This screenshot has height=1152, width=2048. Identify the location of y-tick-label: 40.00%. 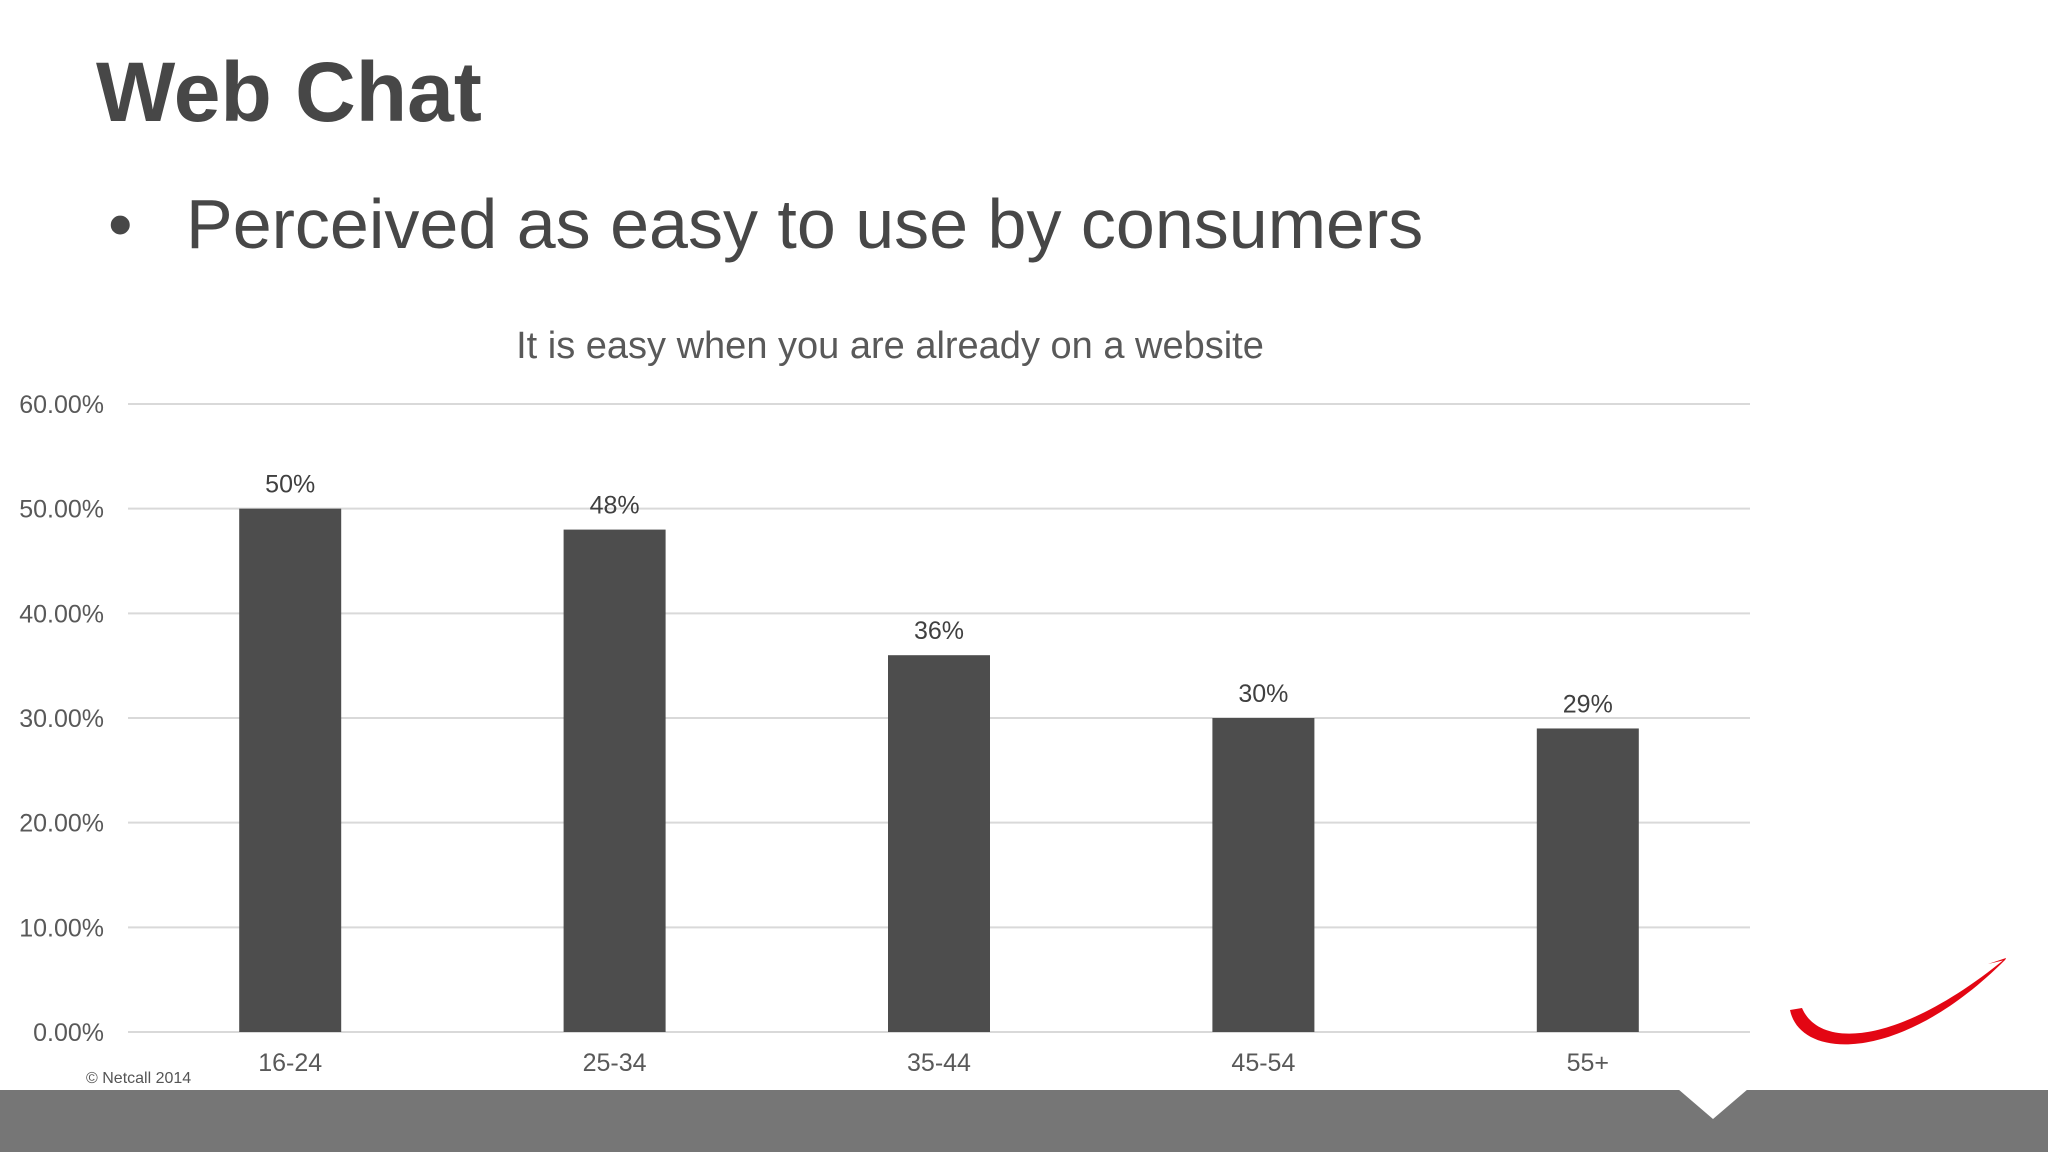
(61, 614).